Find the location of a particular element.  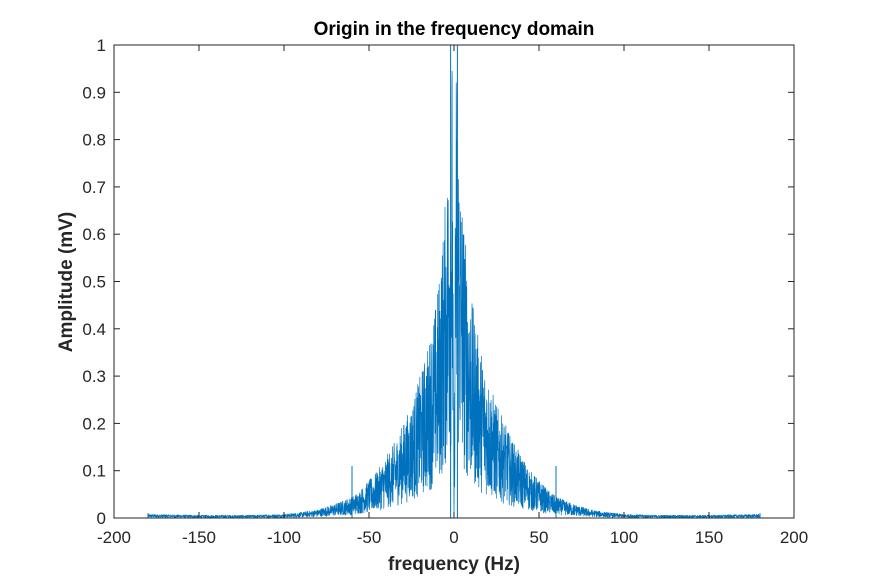

y-tick-label: 0.5 is located at coordinates (94, 282).